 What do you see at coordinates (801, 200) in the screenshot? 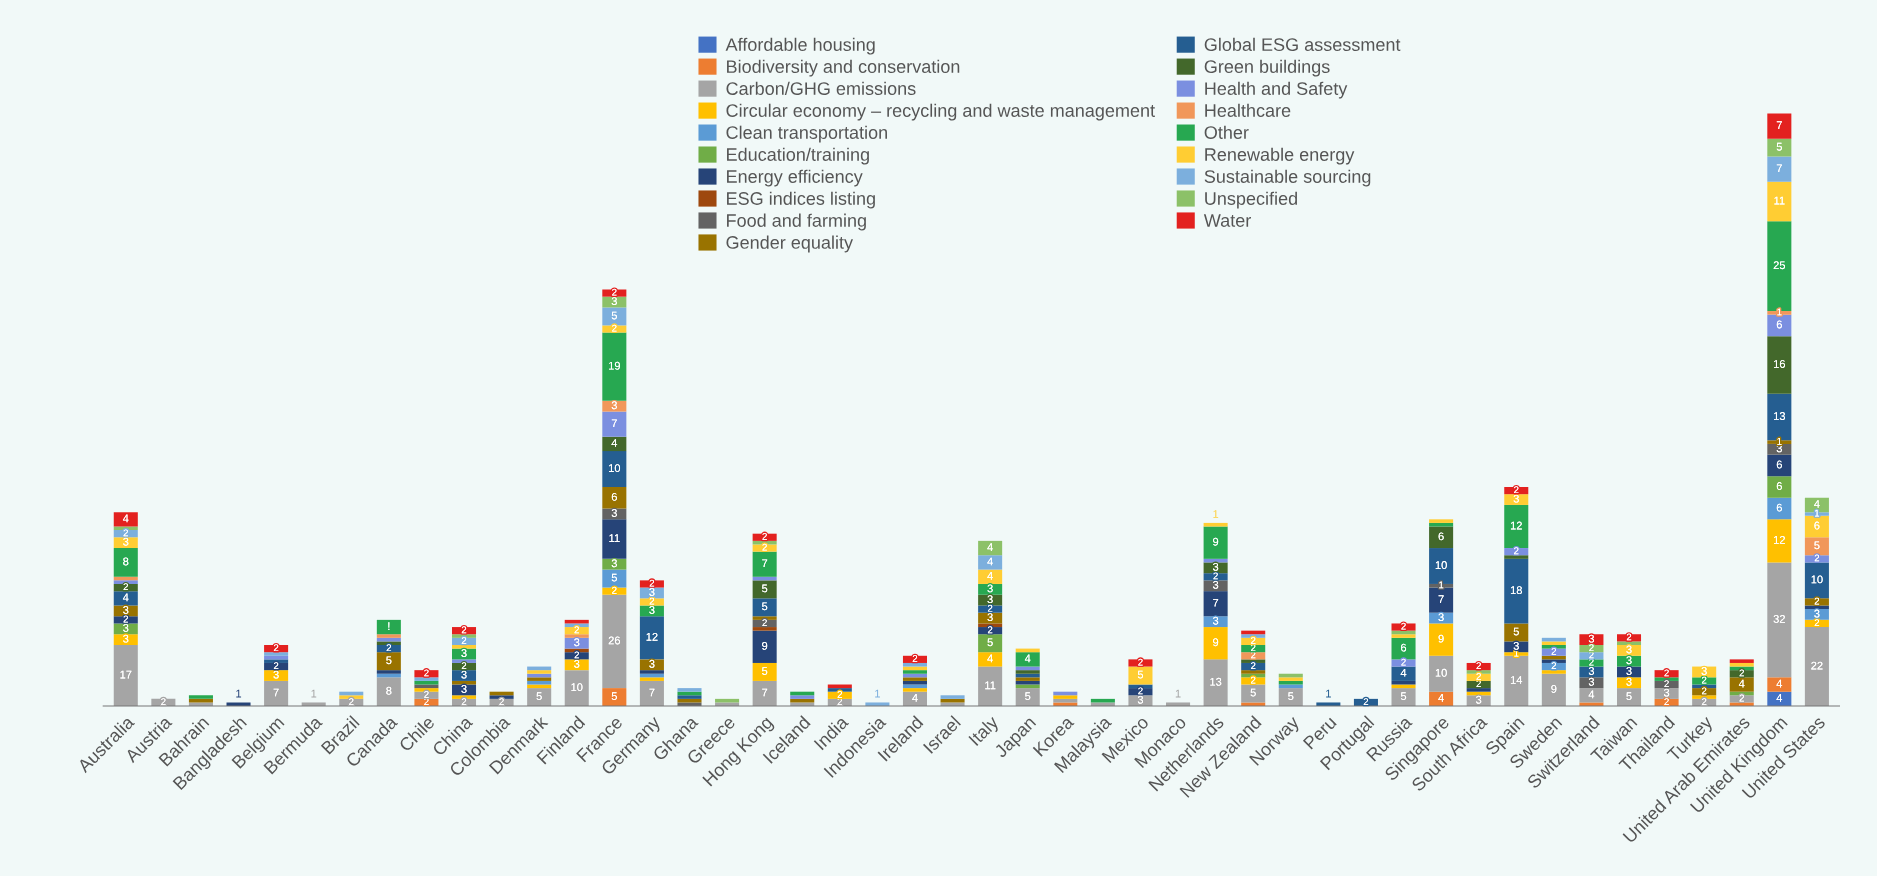
I see `legend-label: ESG indices listing` at bounding box center [801, 200].